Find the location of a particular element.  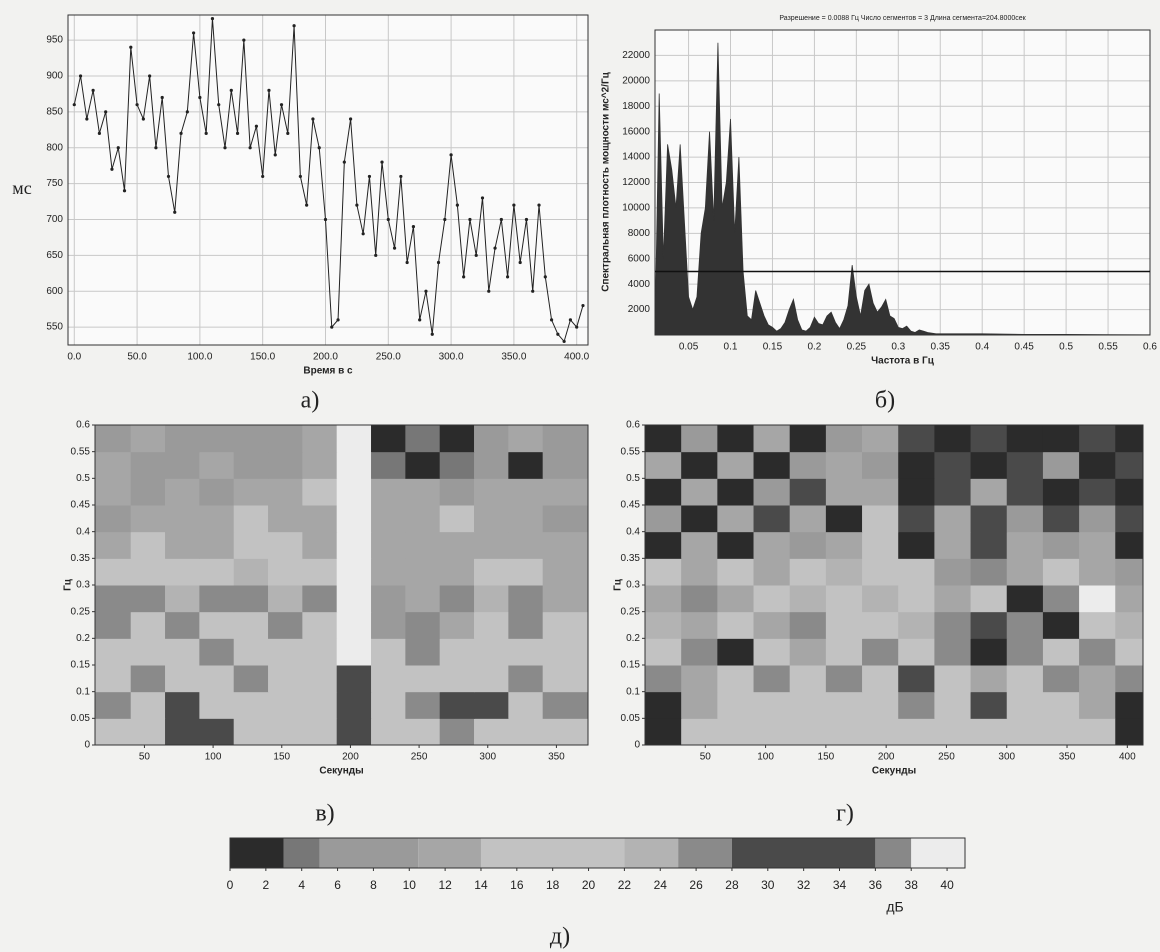

x-tick-label: 50.0 is located at coordinates (137, 357).